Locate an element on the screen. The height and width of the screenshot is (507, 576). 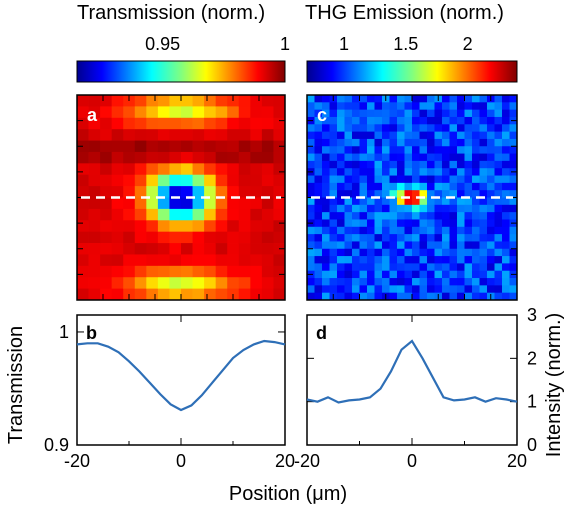
colorbar-tick-label: 2 is located at coordinates (468, 44).